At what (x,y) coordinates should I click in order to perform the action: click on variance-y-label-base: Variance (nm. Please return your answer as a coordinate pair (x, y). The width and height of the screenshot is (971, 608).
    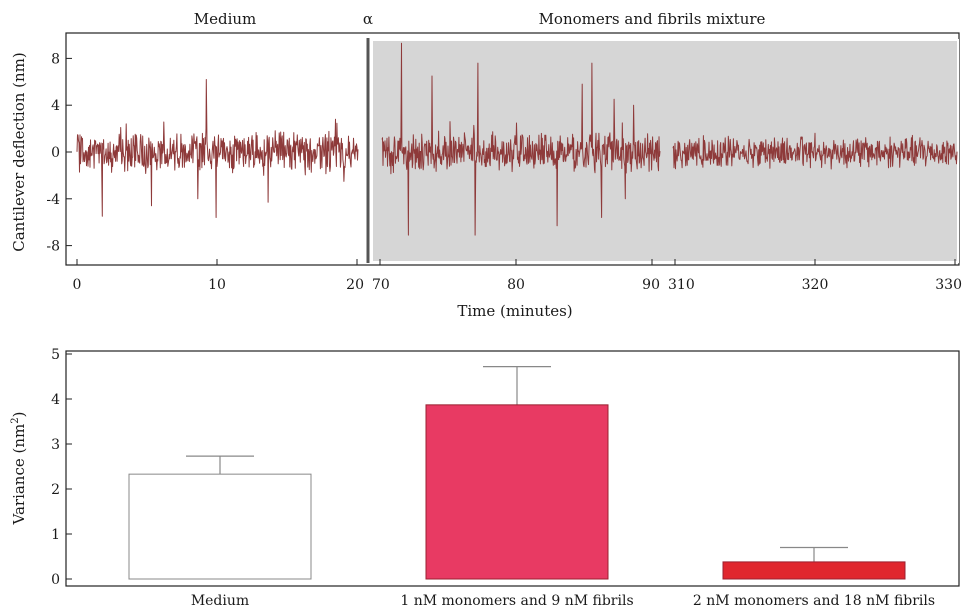
    Looking at the image, I should click on (19, 475).